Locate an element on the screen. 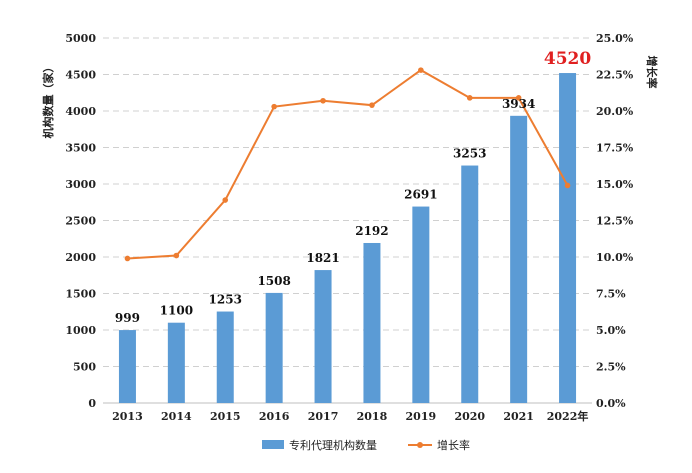 Image resolution: width=692 pixels, height=473 pixels. y-axis-title: 机构数量（家） is located at coordinates (48, 100).